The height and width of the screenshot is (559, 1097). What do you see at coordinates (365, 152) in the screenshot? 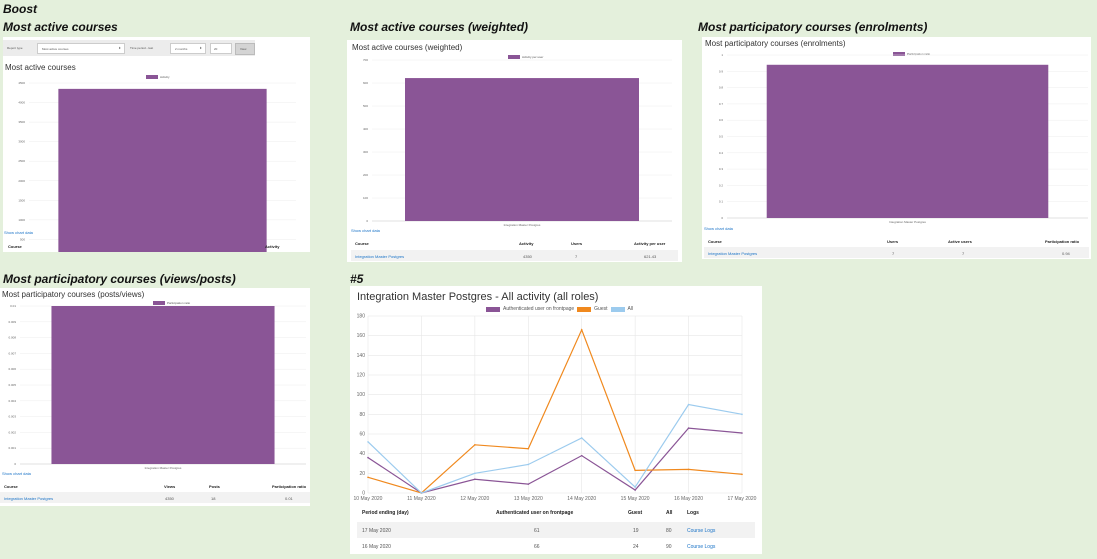
I see `y-tick-label: 300` at bounding box center [365, 152].